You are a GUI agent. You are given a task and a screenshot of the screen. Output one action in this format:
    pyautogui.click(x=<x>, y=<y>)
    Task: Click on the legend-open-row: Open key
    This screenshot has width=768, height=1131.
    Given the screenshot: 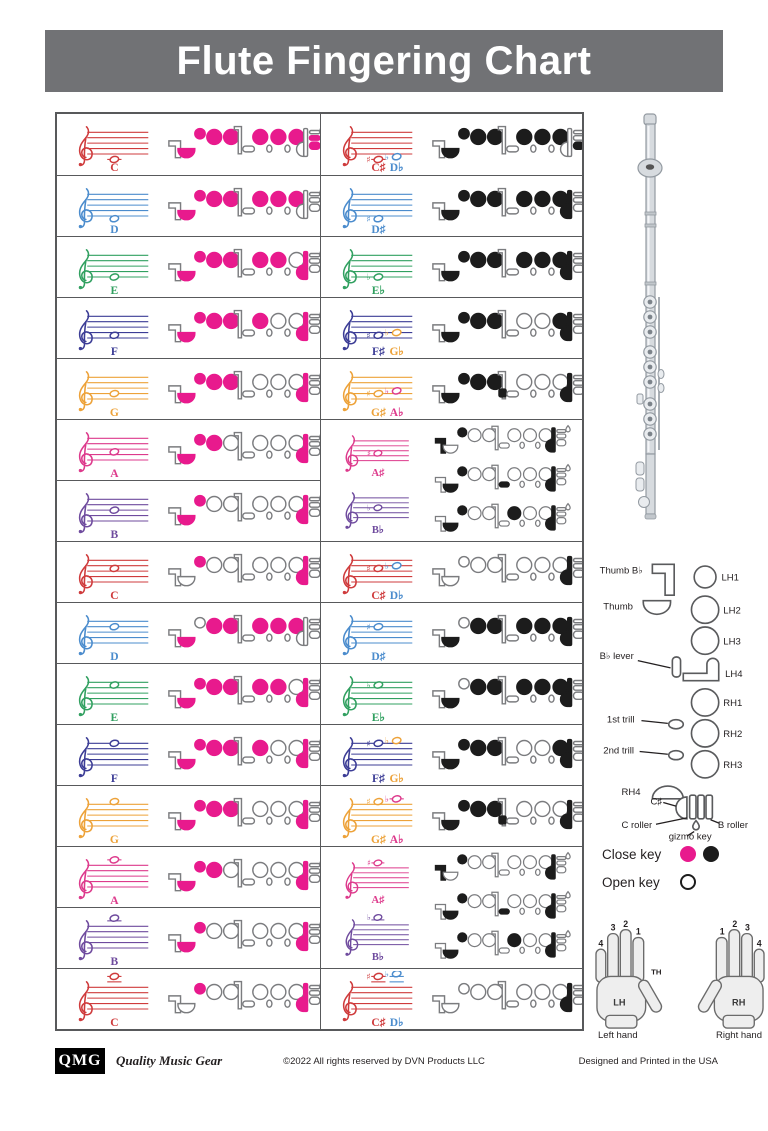 What is the action you would take?
    pyautogui.click(x=682, y=882)
    